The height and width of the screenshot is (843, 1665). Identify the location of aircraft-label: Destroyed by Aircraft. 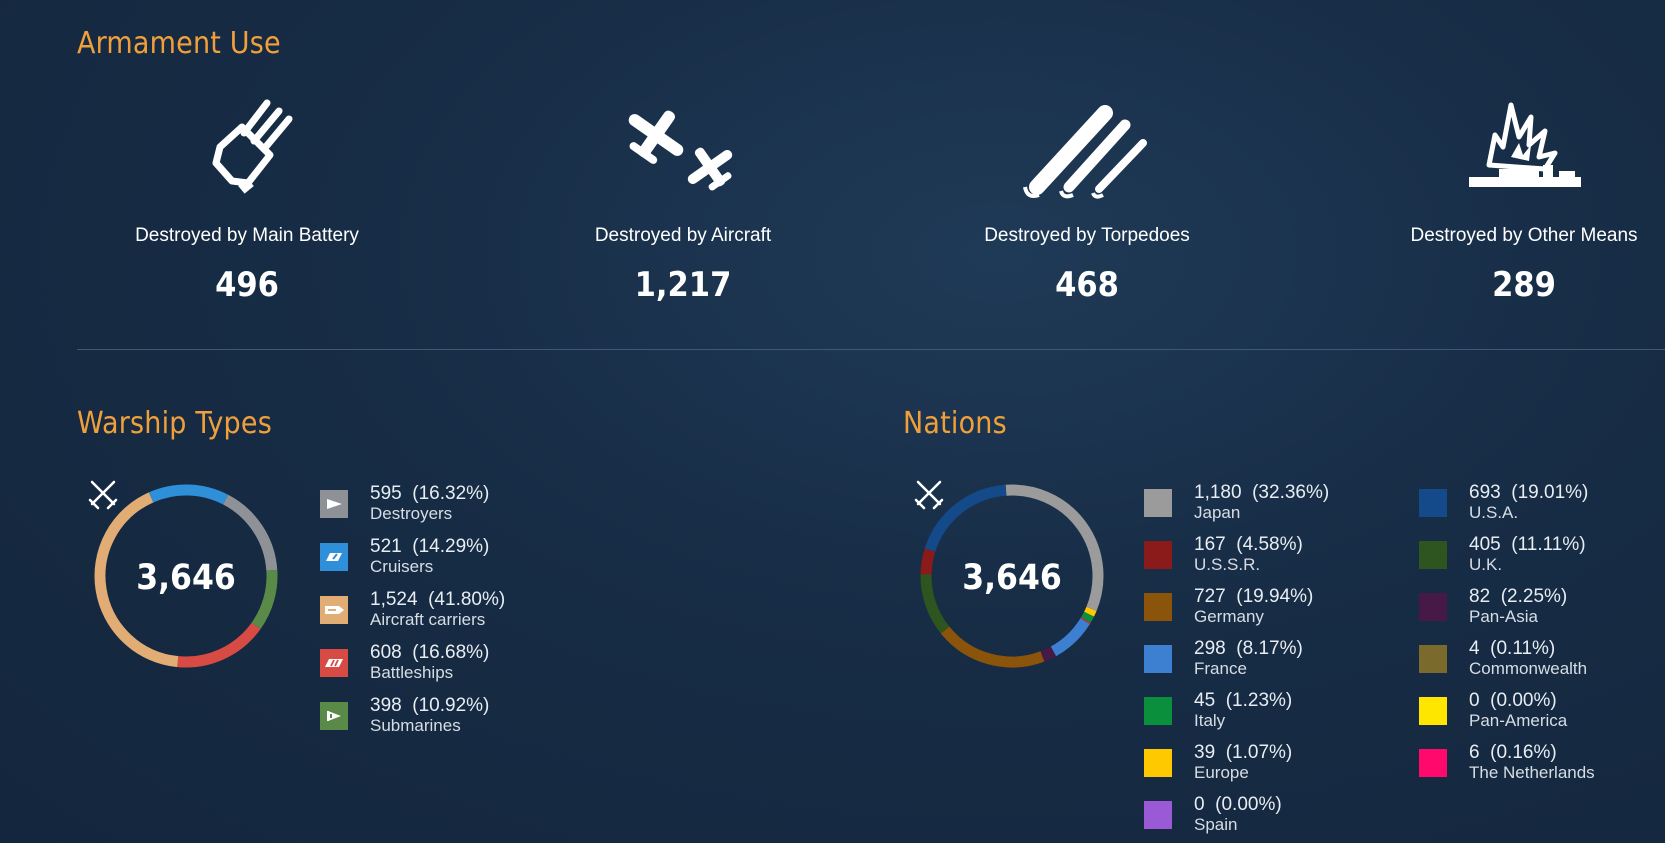
(683, 235).